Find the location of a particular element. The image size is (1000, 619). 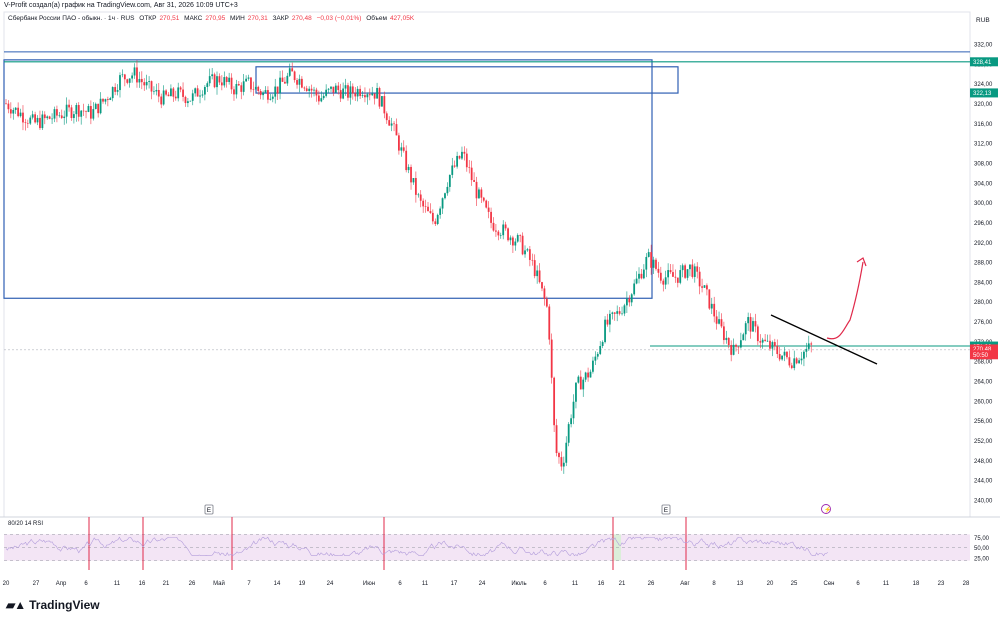

time-axis-label: 16 is located at coordinates (601, 584).